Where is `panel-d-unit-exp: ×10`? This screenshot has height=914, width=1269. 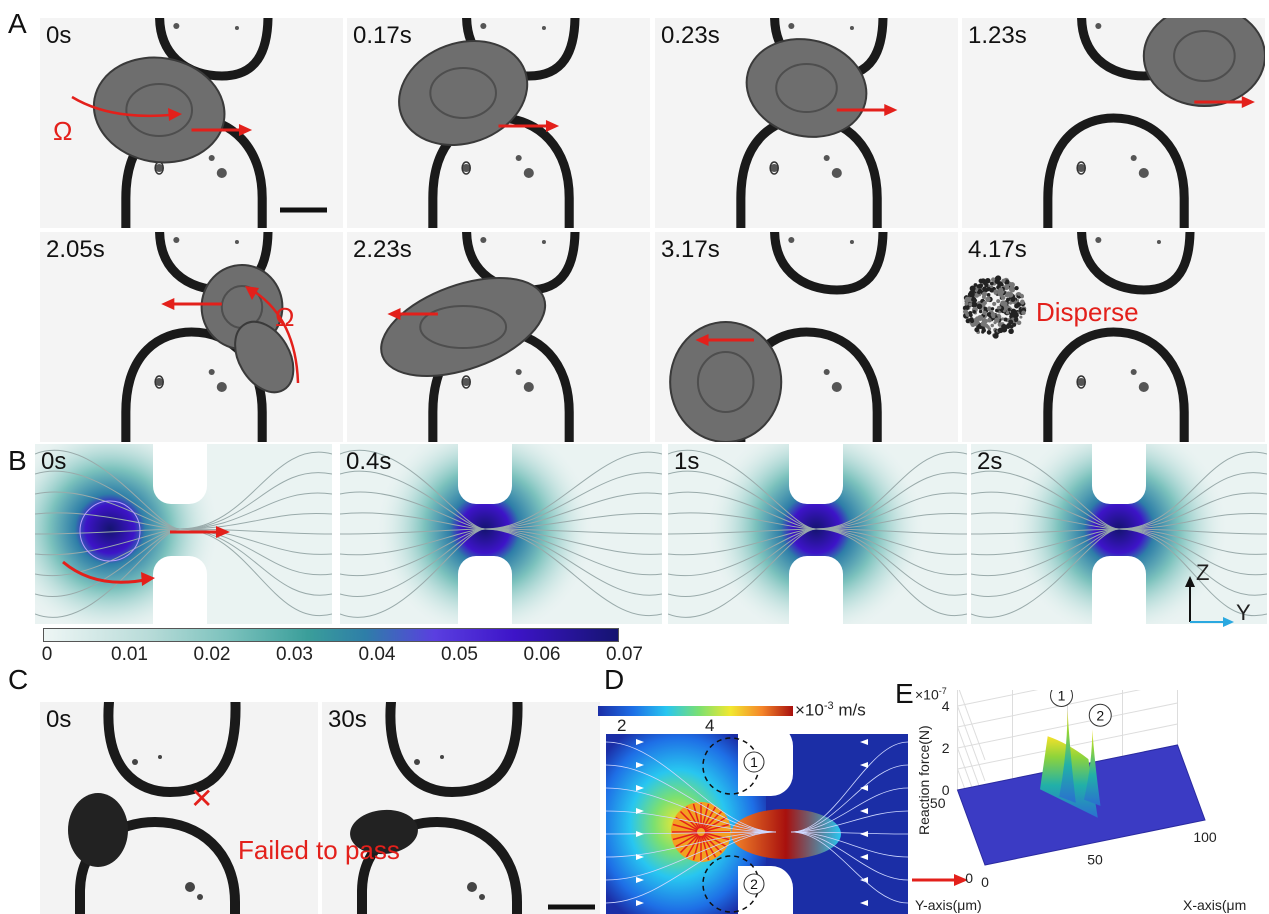
panel-d-unit-exp: ×10 is located at coordinates (809, 710).